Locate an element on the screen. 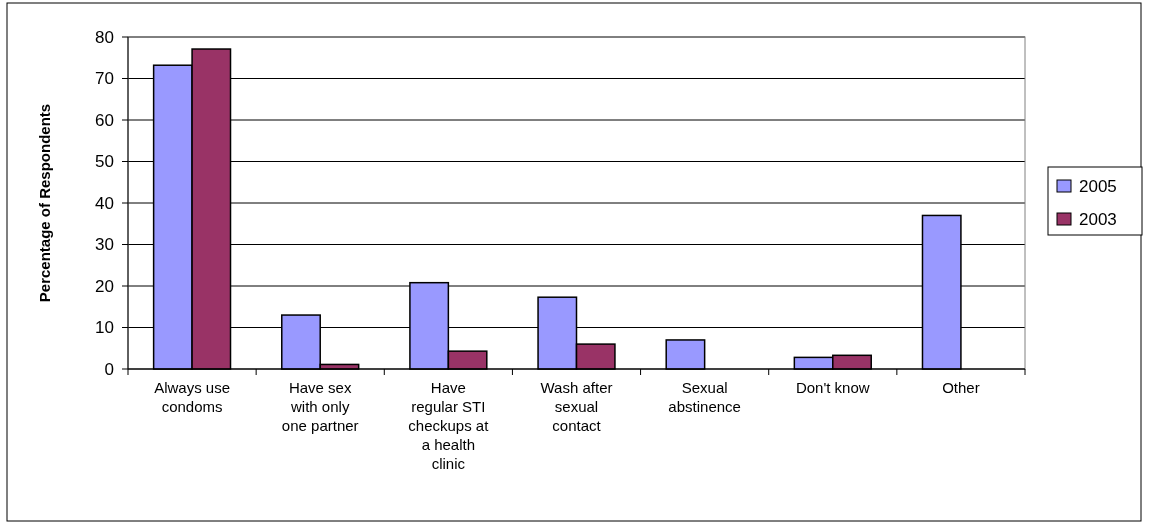  legend-label: 2003 is located at coordinates (1098, 219).